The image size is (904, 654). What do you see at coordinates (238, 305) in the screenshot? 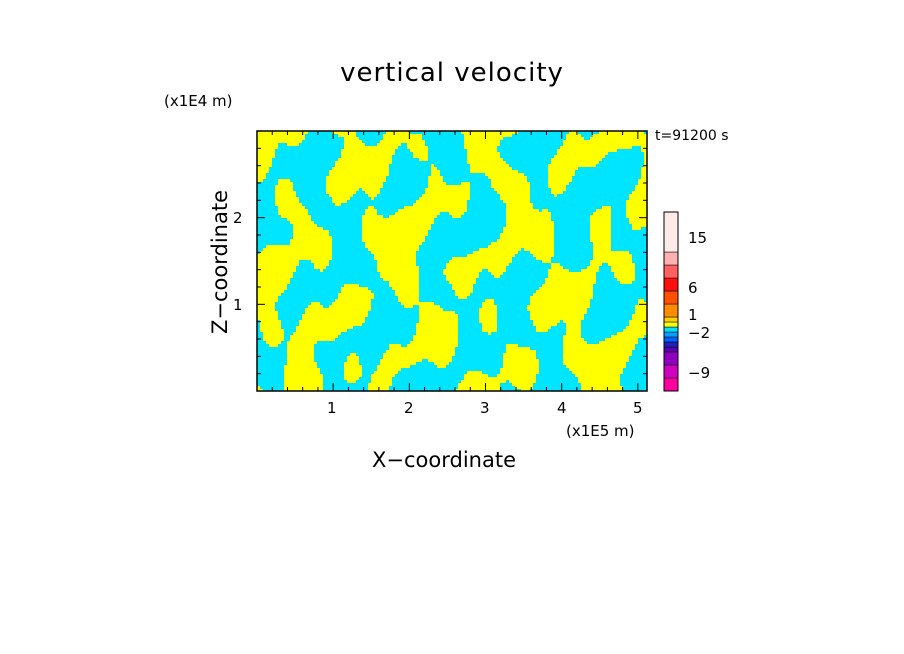
I see `y-tick-label: 1` at bounding box center [238, 305].